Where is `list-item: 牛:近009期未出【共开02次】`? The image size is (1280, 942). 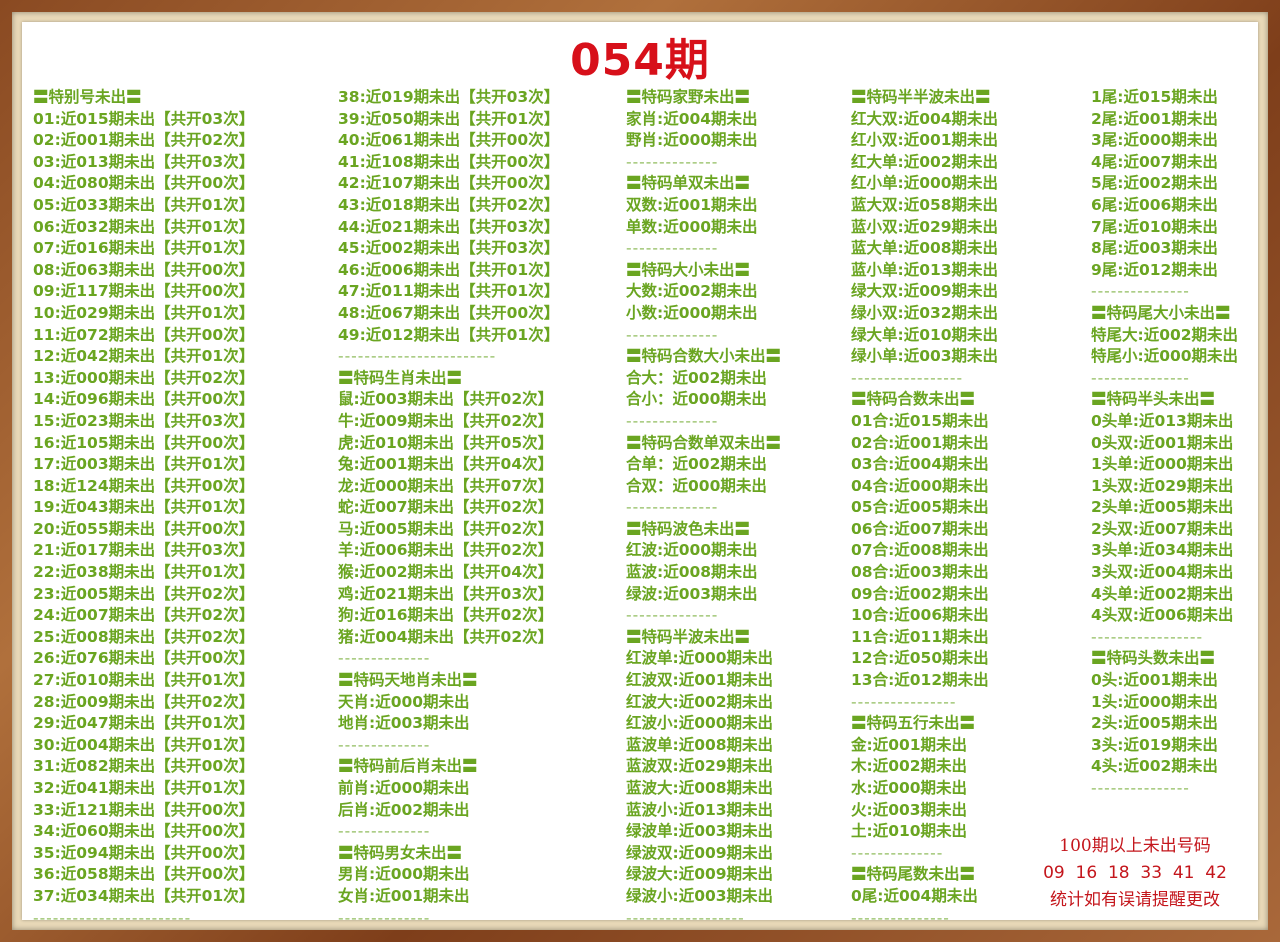 list-item: 牛:近009期未出【共开02次】 is located at coordinates (446, 420).